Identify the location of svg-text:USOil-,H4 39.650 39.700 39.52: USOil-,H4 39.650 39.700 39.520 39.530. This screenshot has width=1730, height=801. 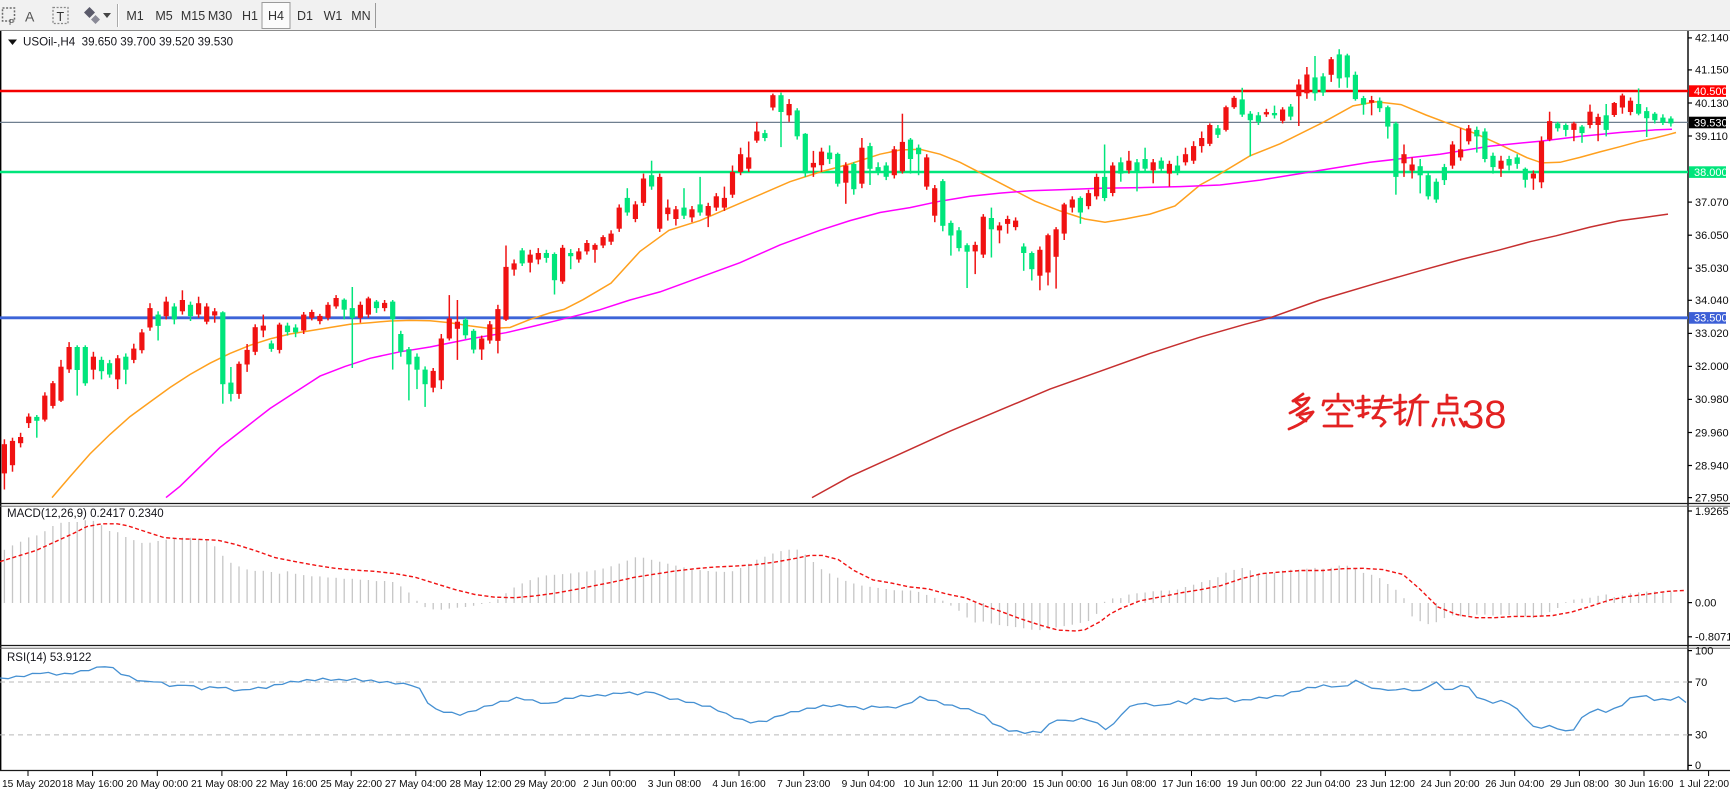
(128, 42).